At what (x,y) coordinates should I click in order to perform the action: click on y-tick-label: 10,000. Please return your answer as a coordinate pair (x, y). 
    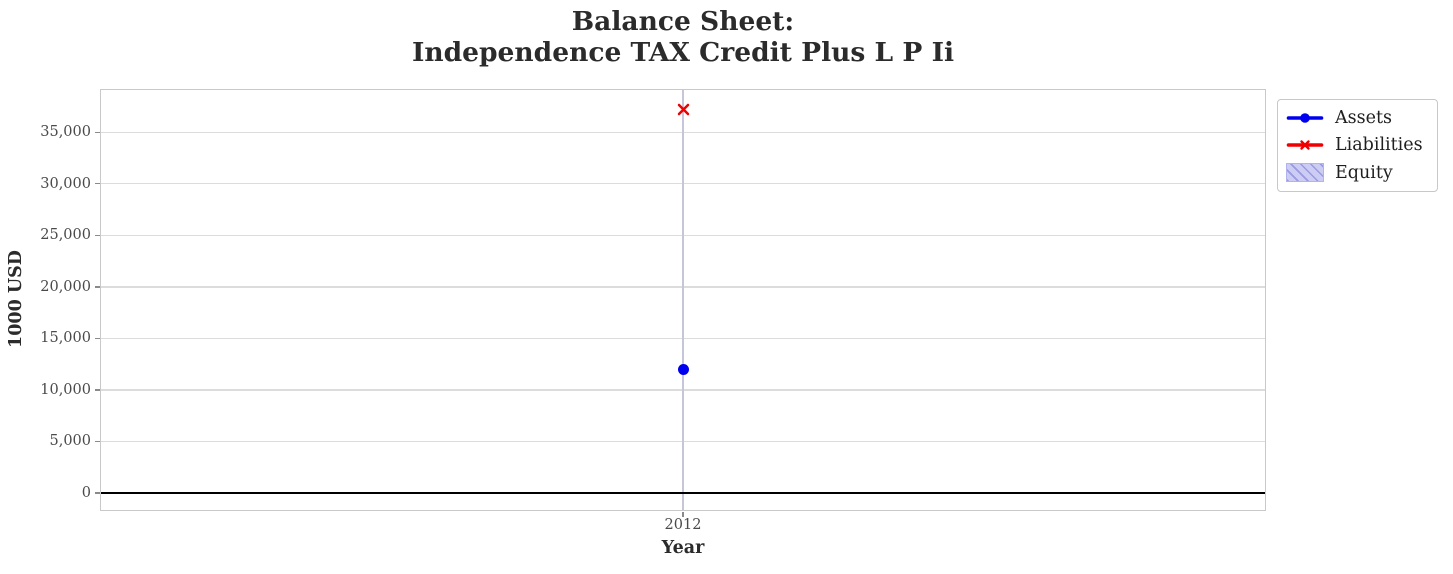
    Looking at the image, I should click on (65, 389).